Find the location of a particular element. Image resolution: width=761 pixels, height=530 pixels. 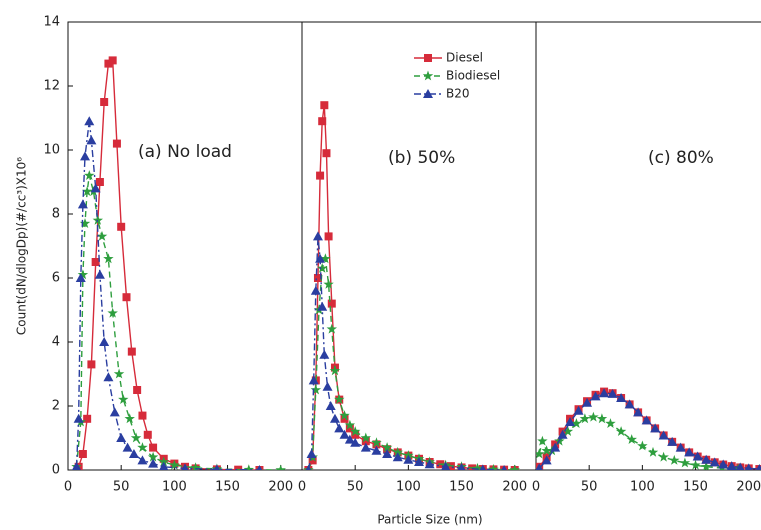

y-tick-label: 2 is located at coordinates (56, 406).